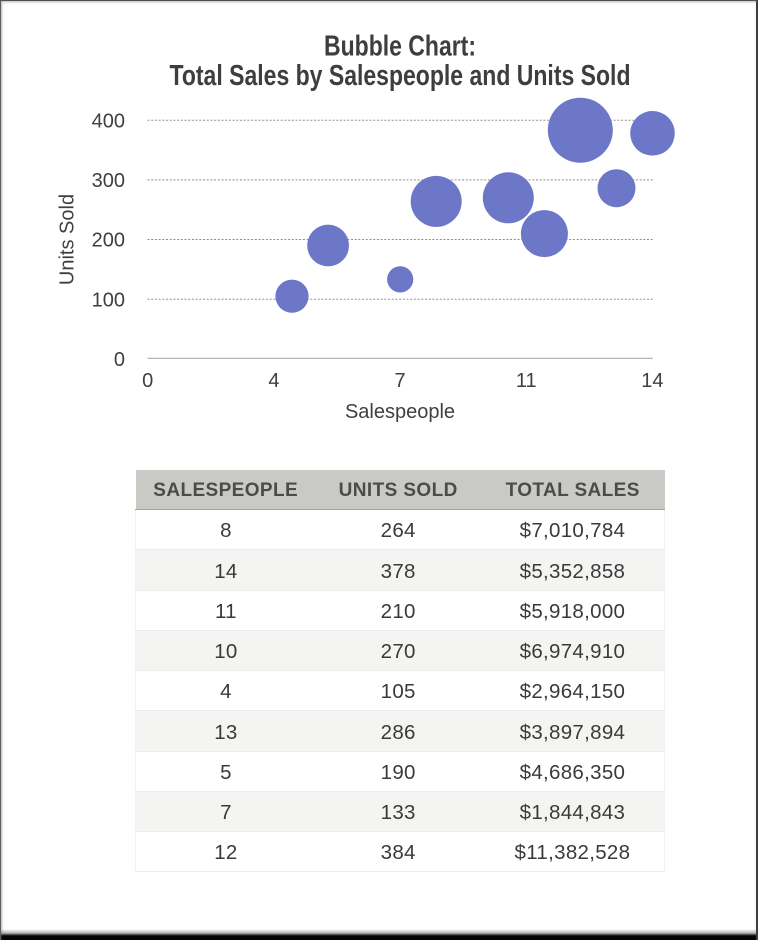 This screenshot has width=758, height=940. Describe the element at coordinates (400, 381) in the screenshot. I see `svg-text: 7` at that location.